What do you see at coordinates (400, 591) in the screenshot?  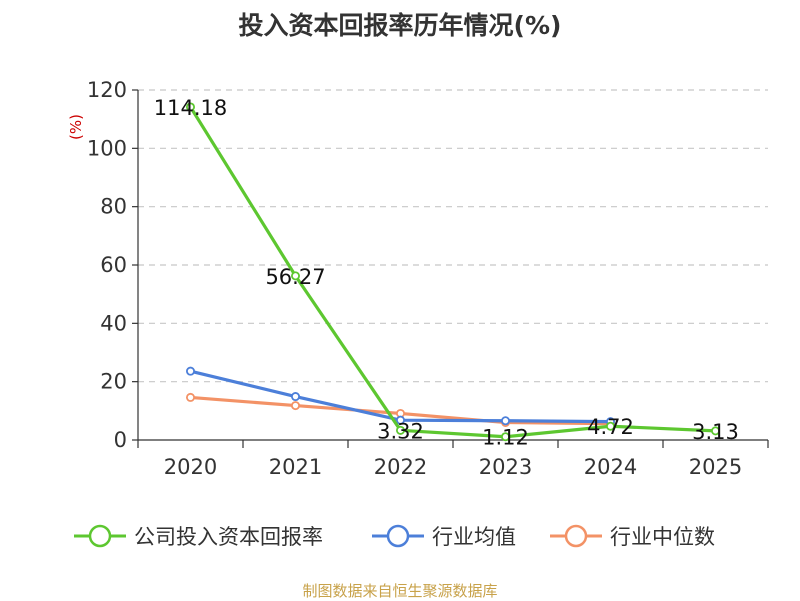 I see `source-note: 制图数据来自恒生聚源数据库` at bounding box center [400, 591].